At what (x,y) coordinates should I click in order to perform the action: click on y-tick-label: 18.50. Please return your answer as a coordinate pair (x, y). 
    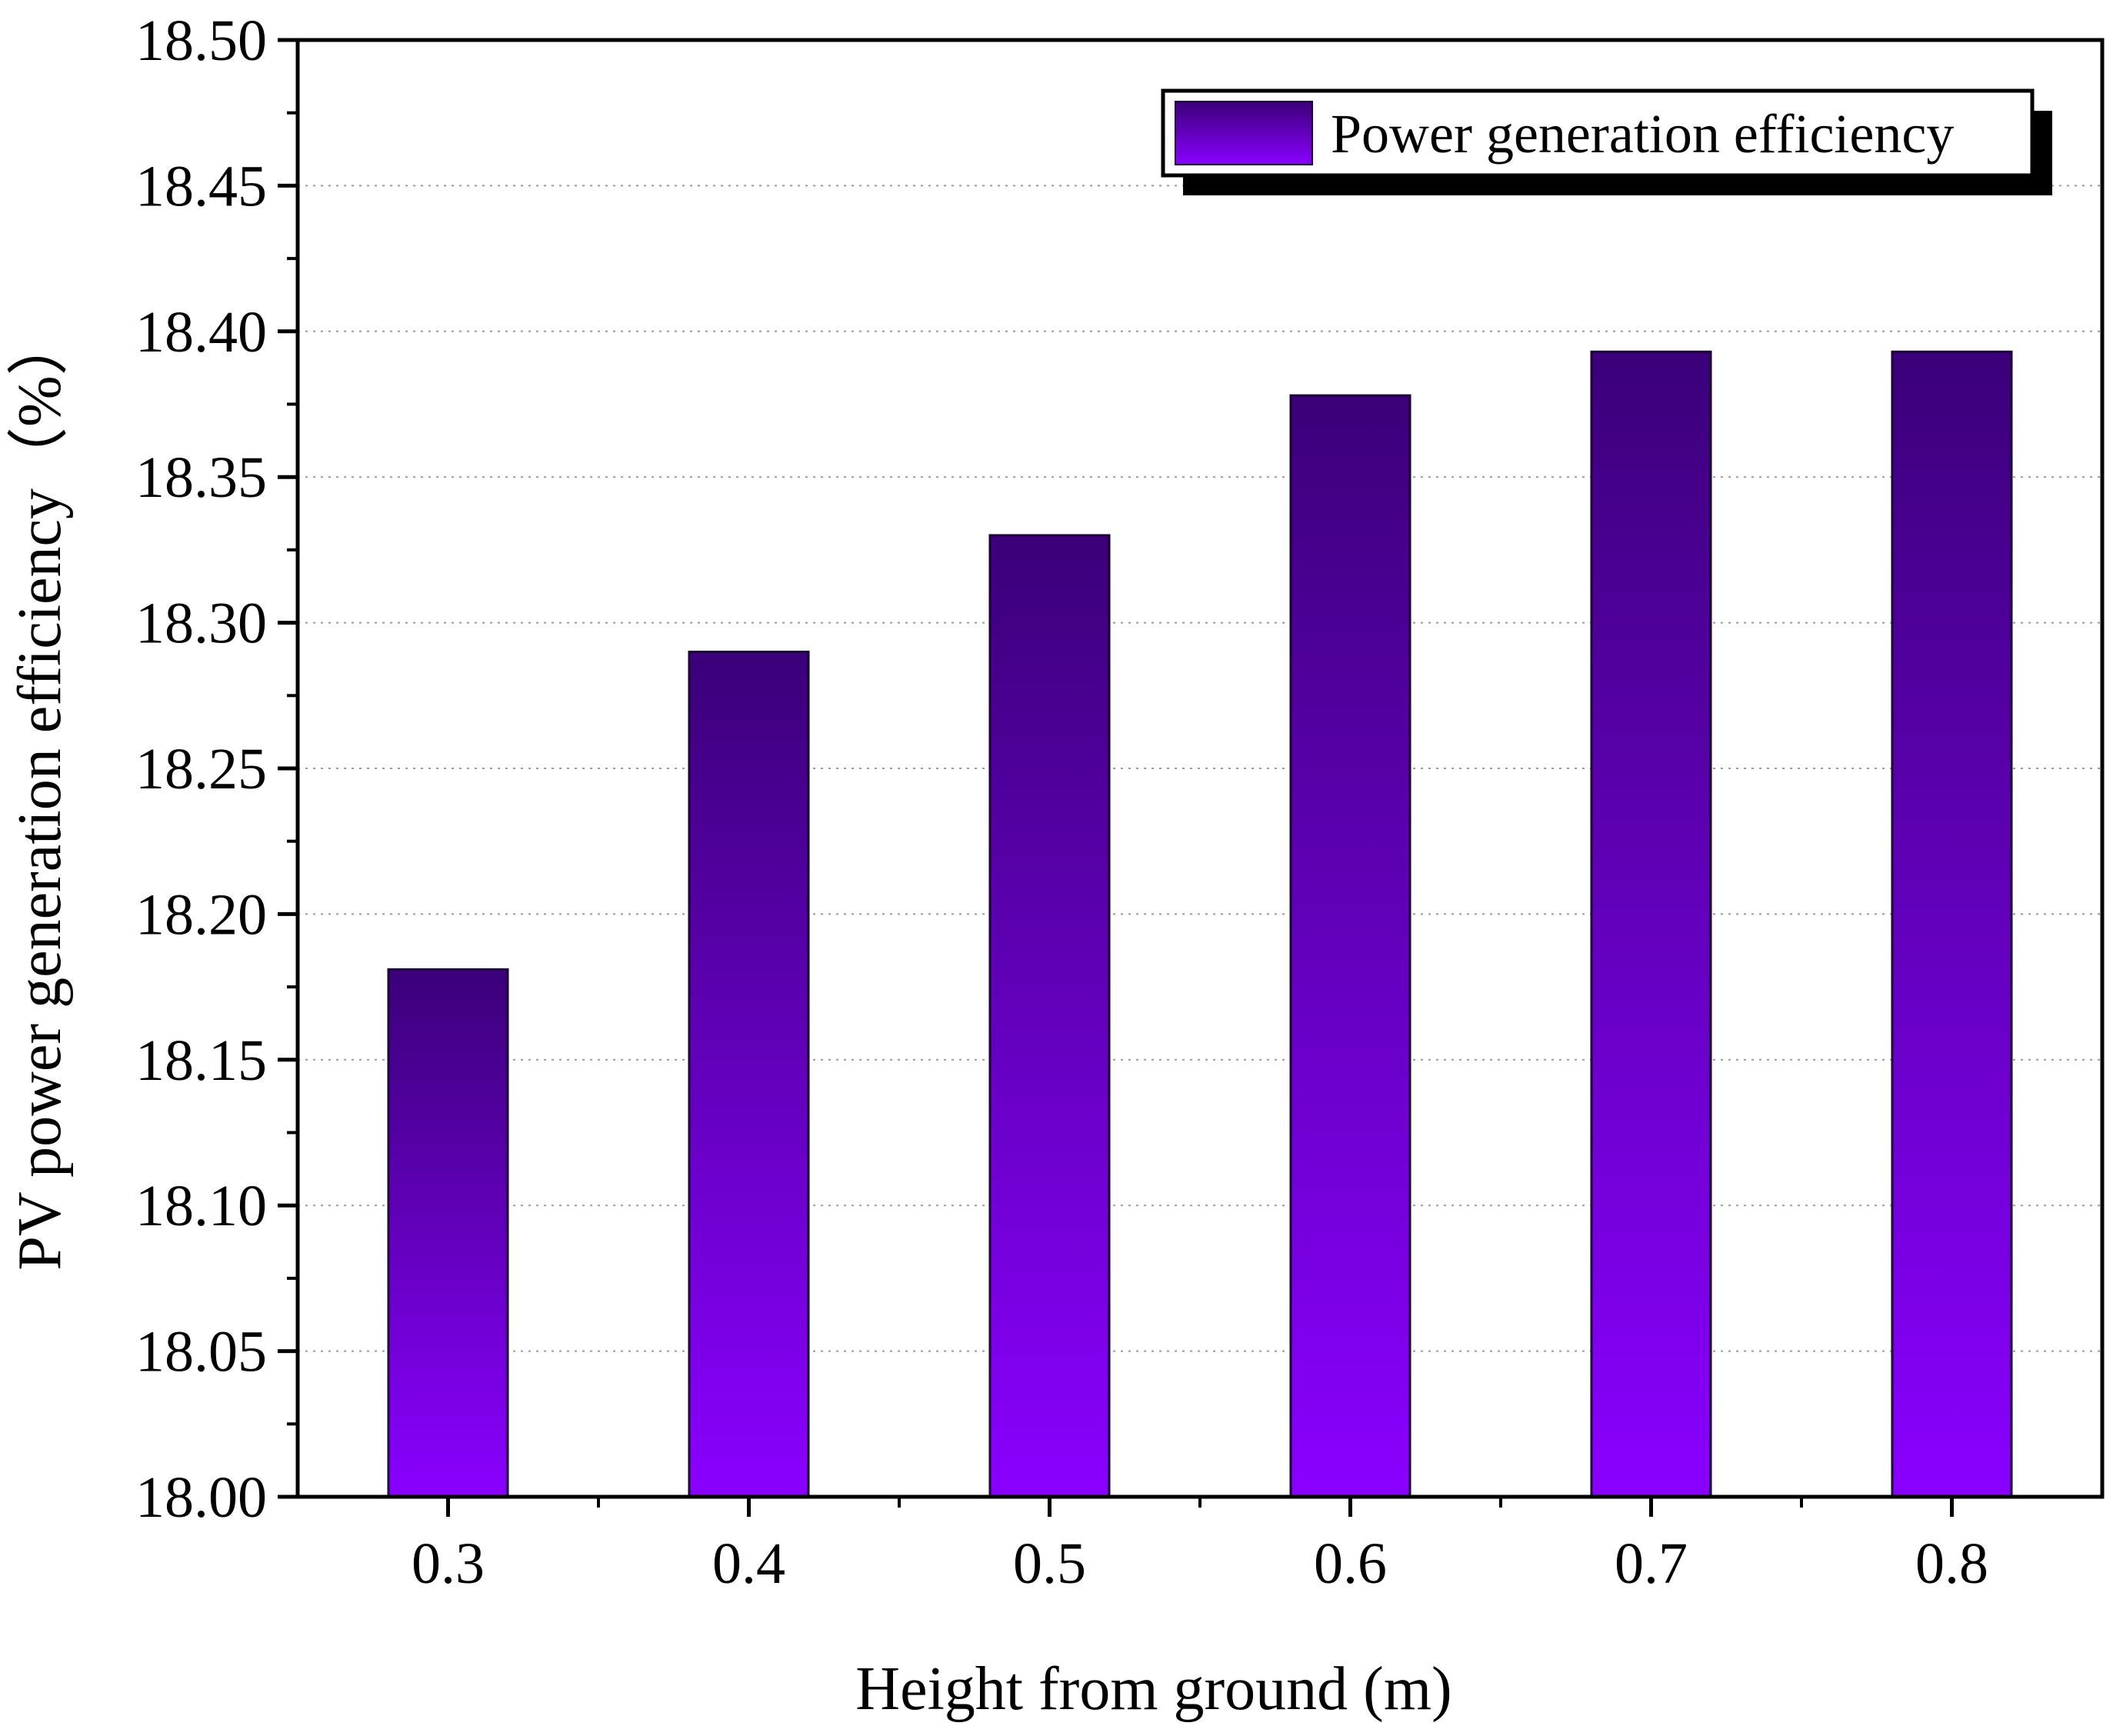
    Looking at the image, I should click on (201, 40).